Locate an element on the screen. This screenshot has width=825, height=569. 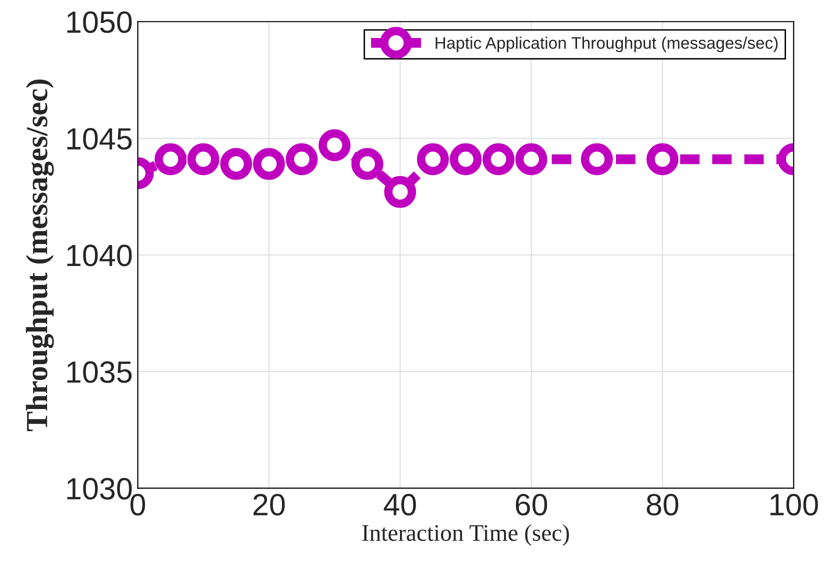
y-tick-label: 1050 is located at coordinates (99, 22).